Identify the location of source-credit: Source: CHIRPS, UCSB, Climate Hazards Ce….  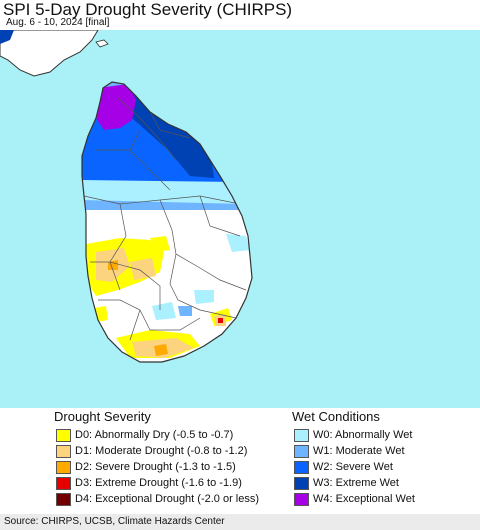
(114, 521).